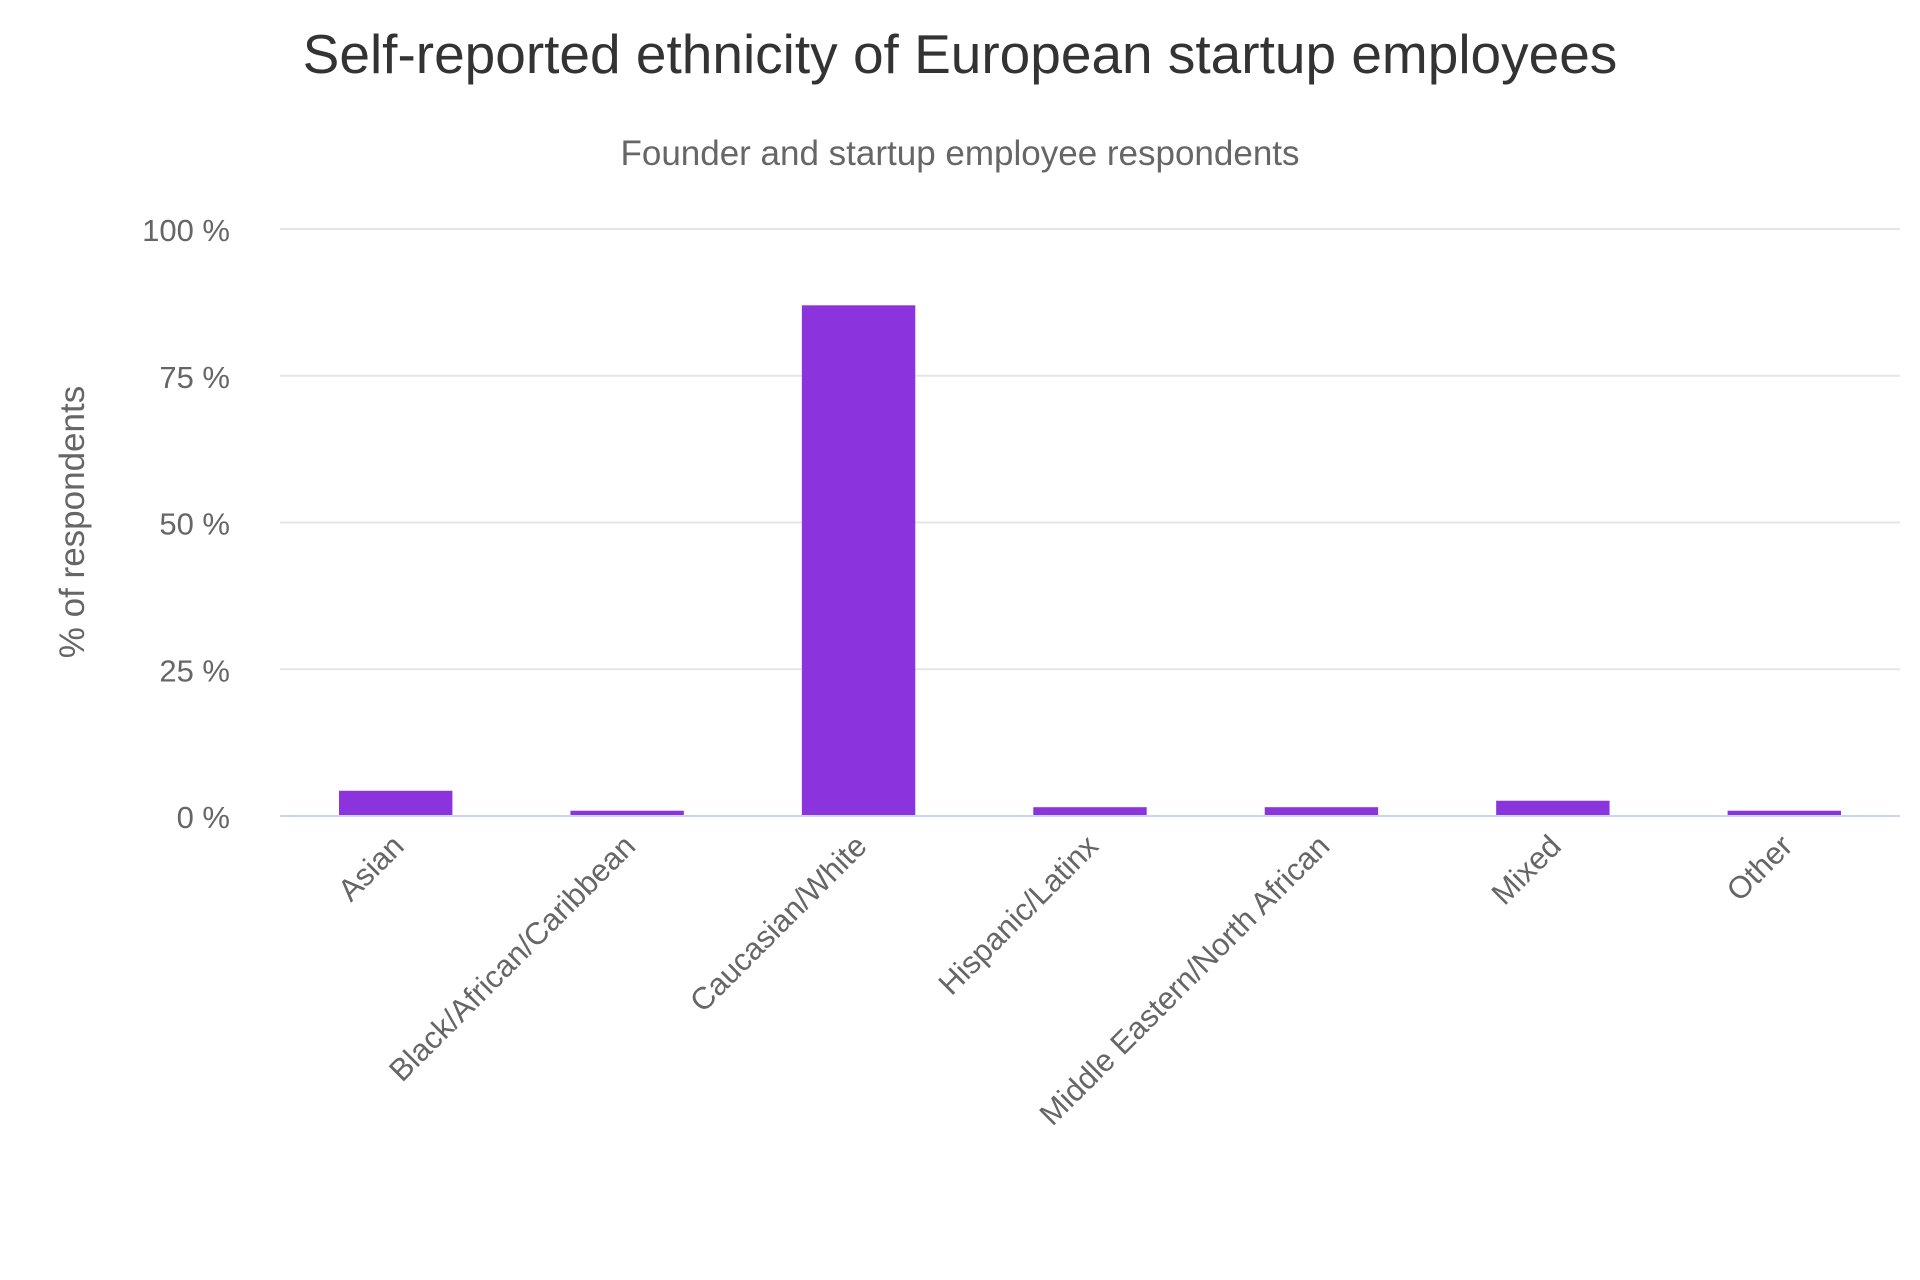  Describe the element at coordinates (186, 230) in the screenshot. I see `y-tick-label: 100 %` at that location.